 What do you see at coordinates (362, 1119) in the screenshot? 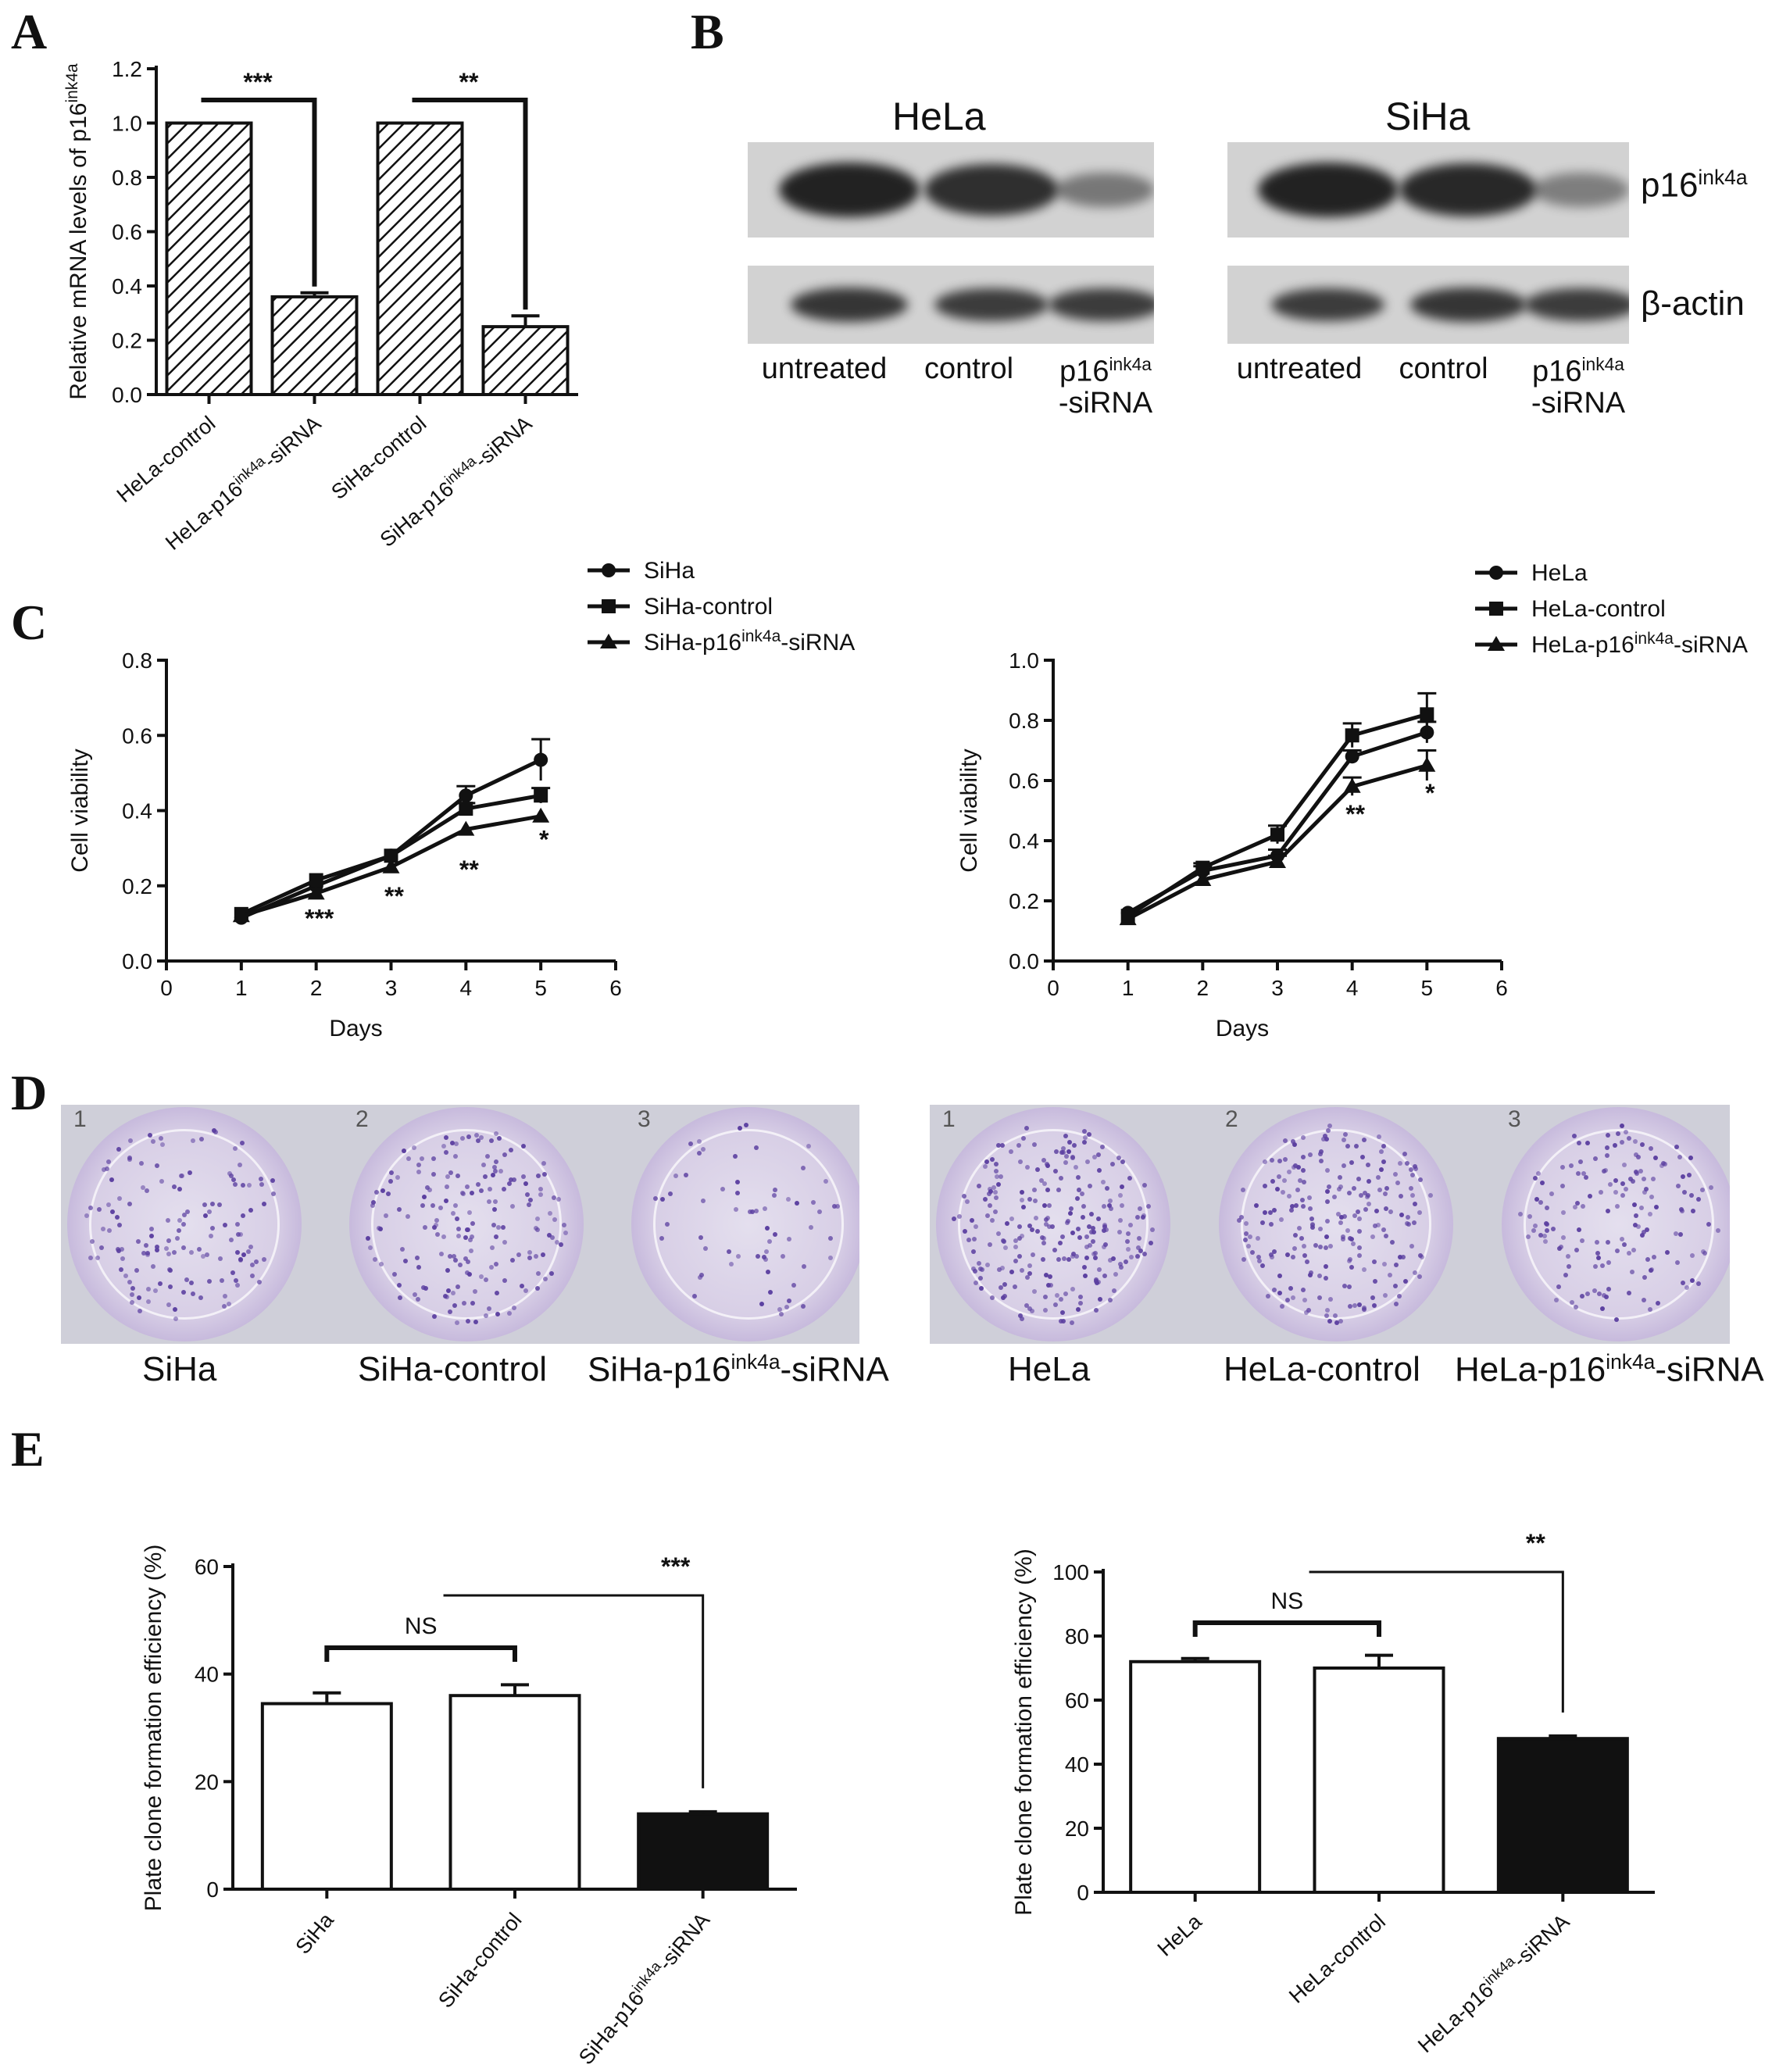
I see `well-number: 2` at bounding box center [362, 1119].